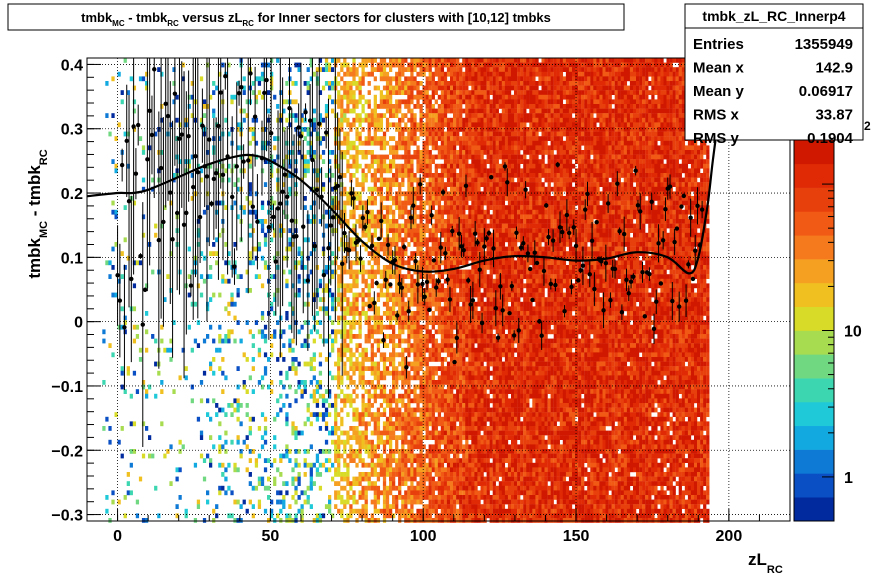 The height and width of the screenshot is (583, 878). What do you see at coordinates (830, 138) in the screenshot?
I see `stats-value: 0.1904` at bounding box center [830, 138].